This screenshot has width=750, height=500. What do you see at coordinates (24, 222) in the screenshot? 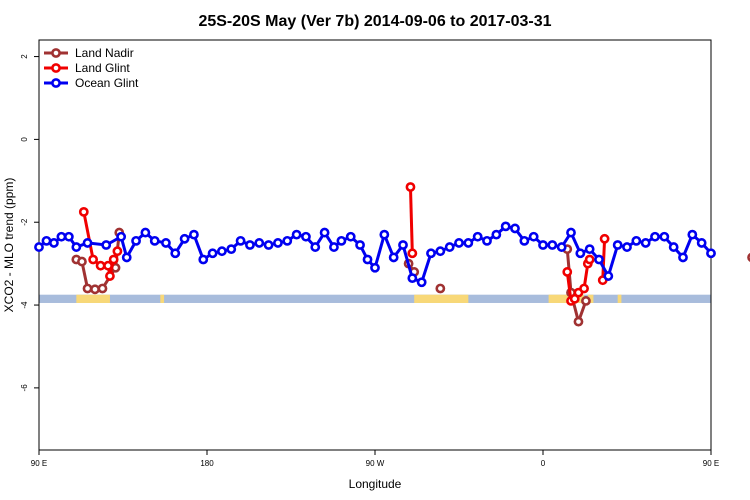
I see `y-tick-label: -2` at bounding box center [24, 222].